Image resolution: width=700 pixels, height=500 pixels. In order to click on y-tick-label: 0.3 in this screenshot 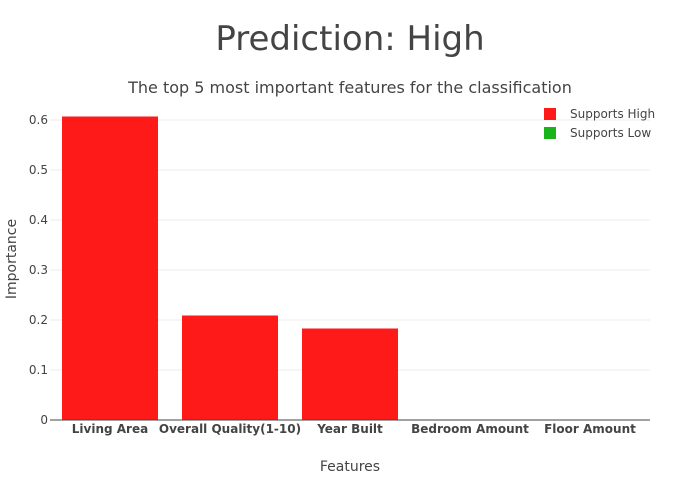, I will do `click(38, 270)`.